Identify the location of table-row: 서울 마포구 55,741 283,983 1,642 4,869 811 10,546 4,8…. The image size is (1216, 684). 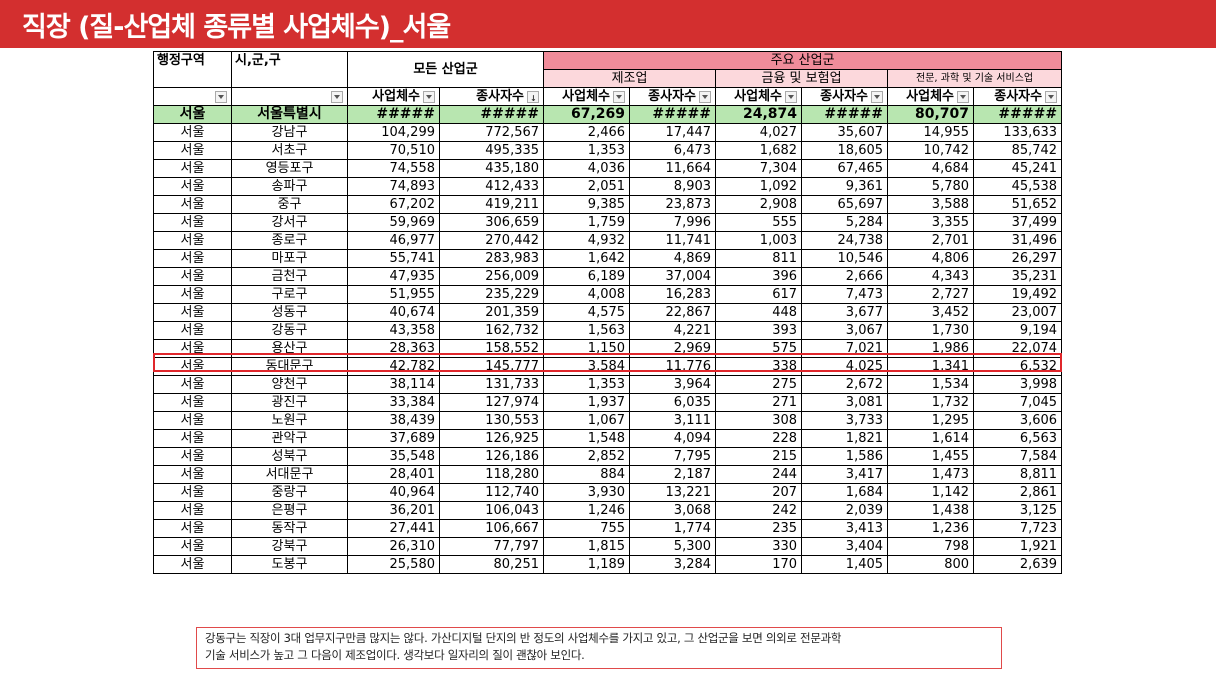
(608, 258).